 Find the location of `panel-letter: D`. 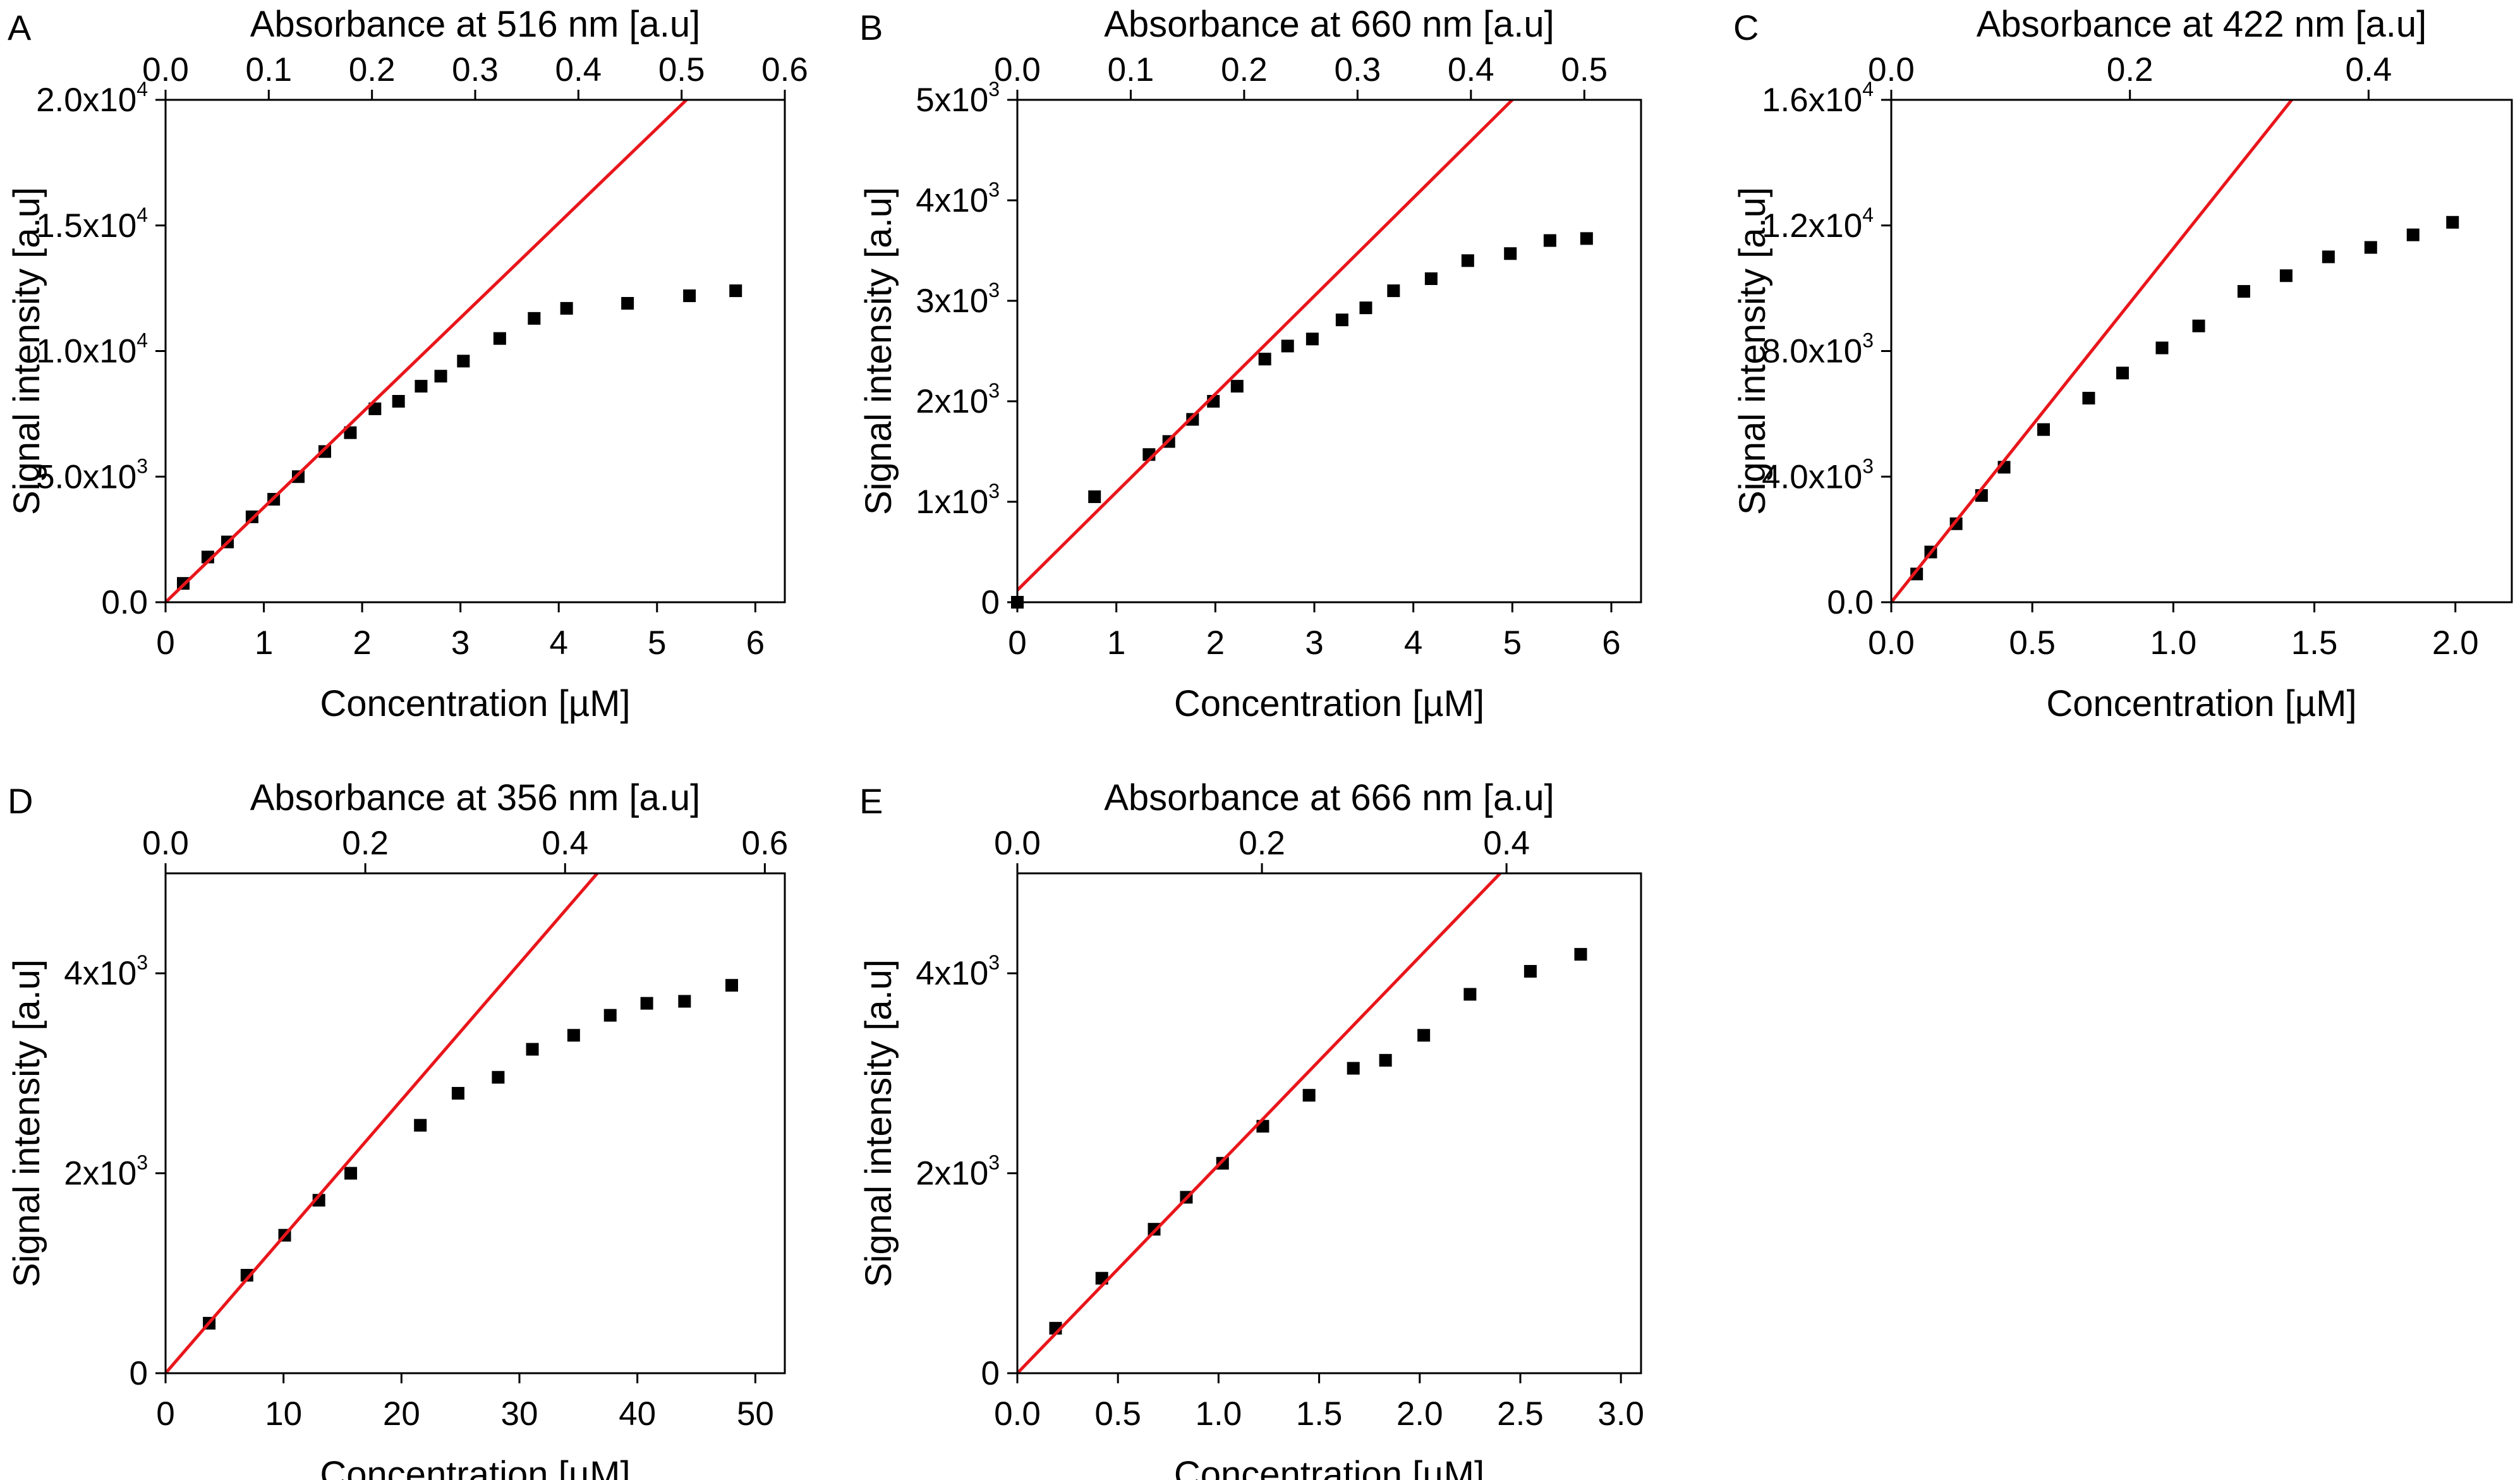

panel-letter: D is located at coordinates (20, 801).